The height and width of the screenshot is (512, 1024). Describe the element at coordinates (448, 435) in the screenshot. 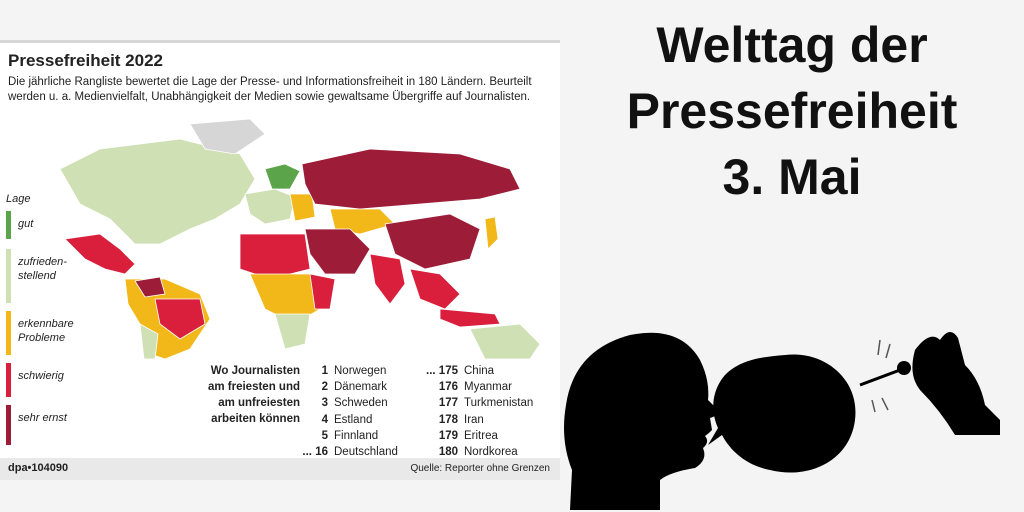

I see `rank-number: 179` at that location.